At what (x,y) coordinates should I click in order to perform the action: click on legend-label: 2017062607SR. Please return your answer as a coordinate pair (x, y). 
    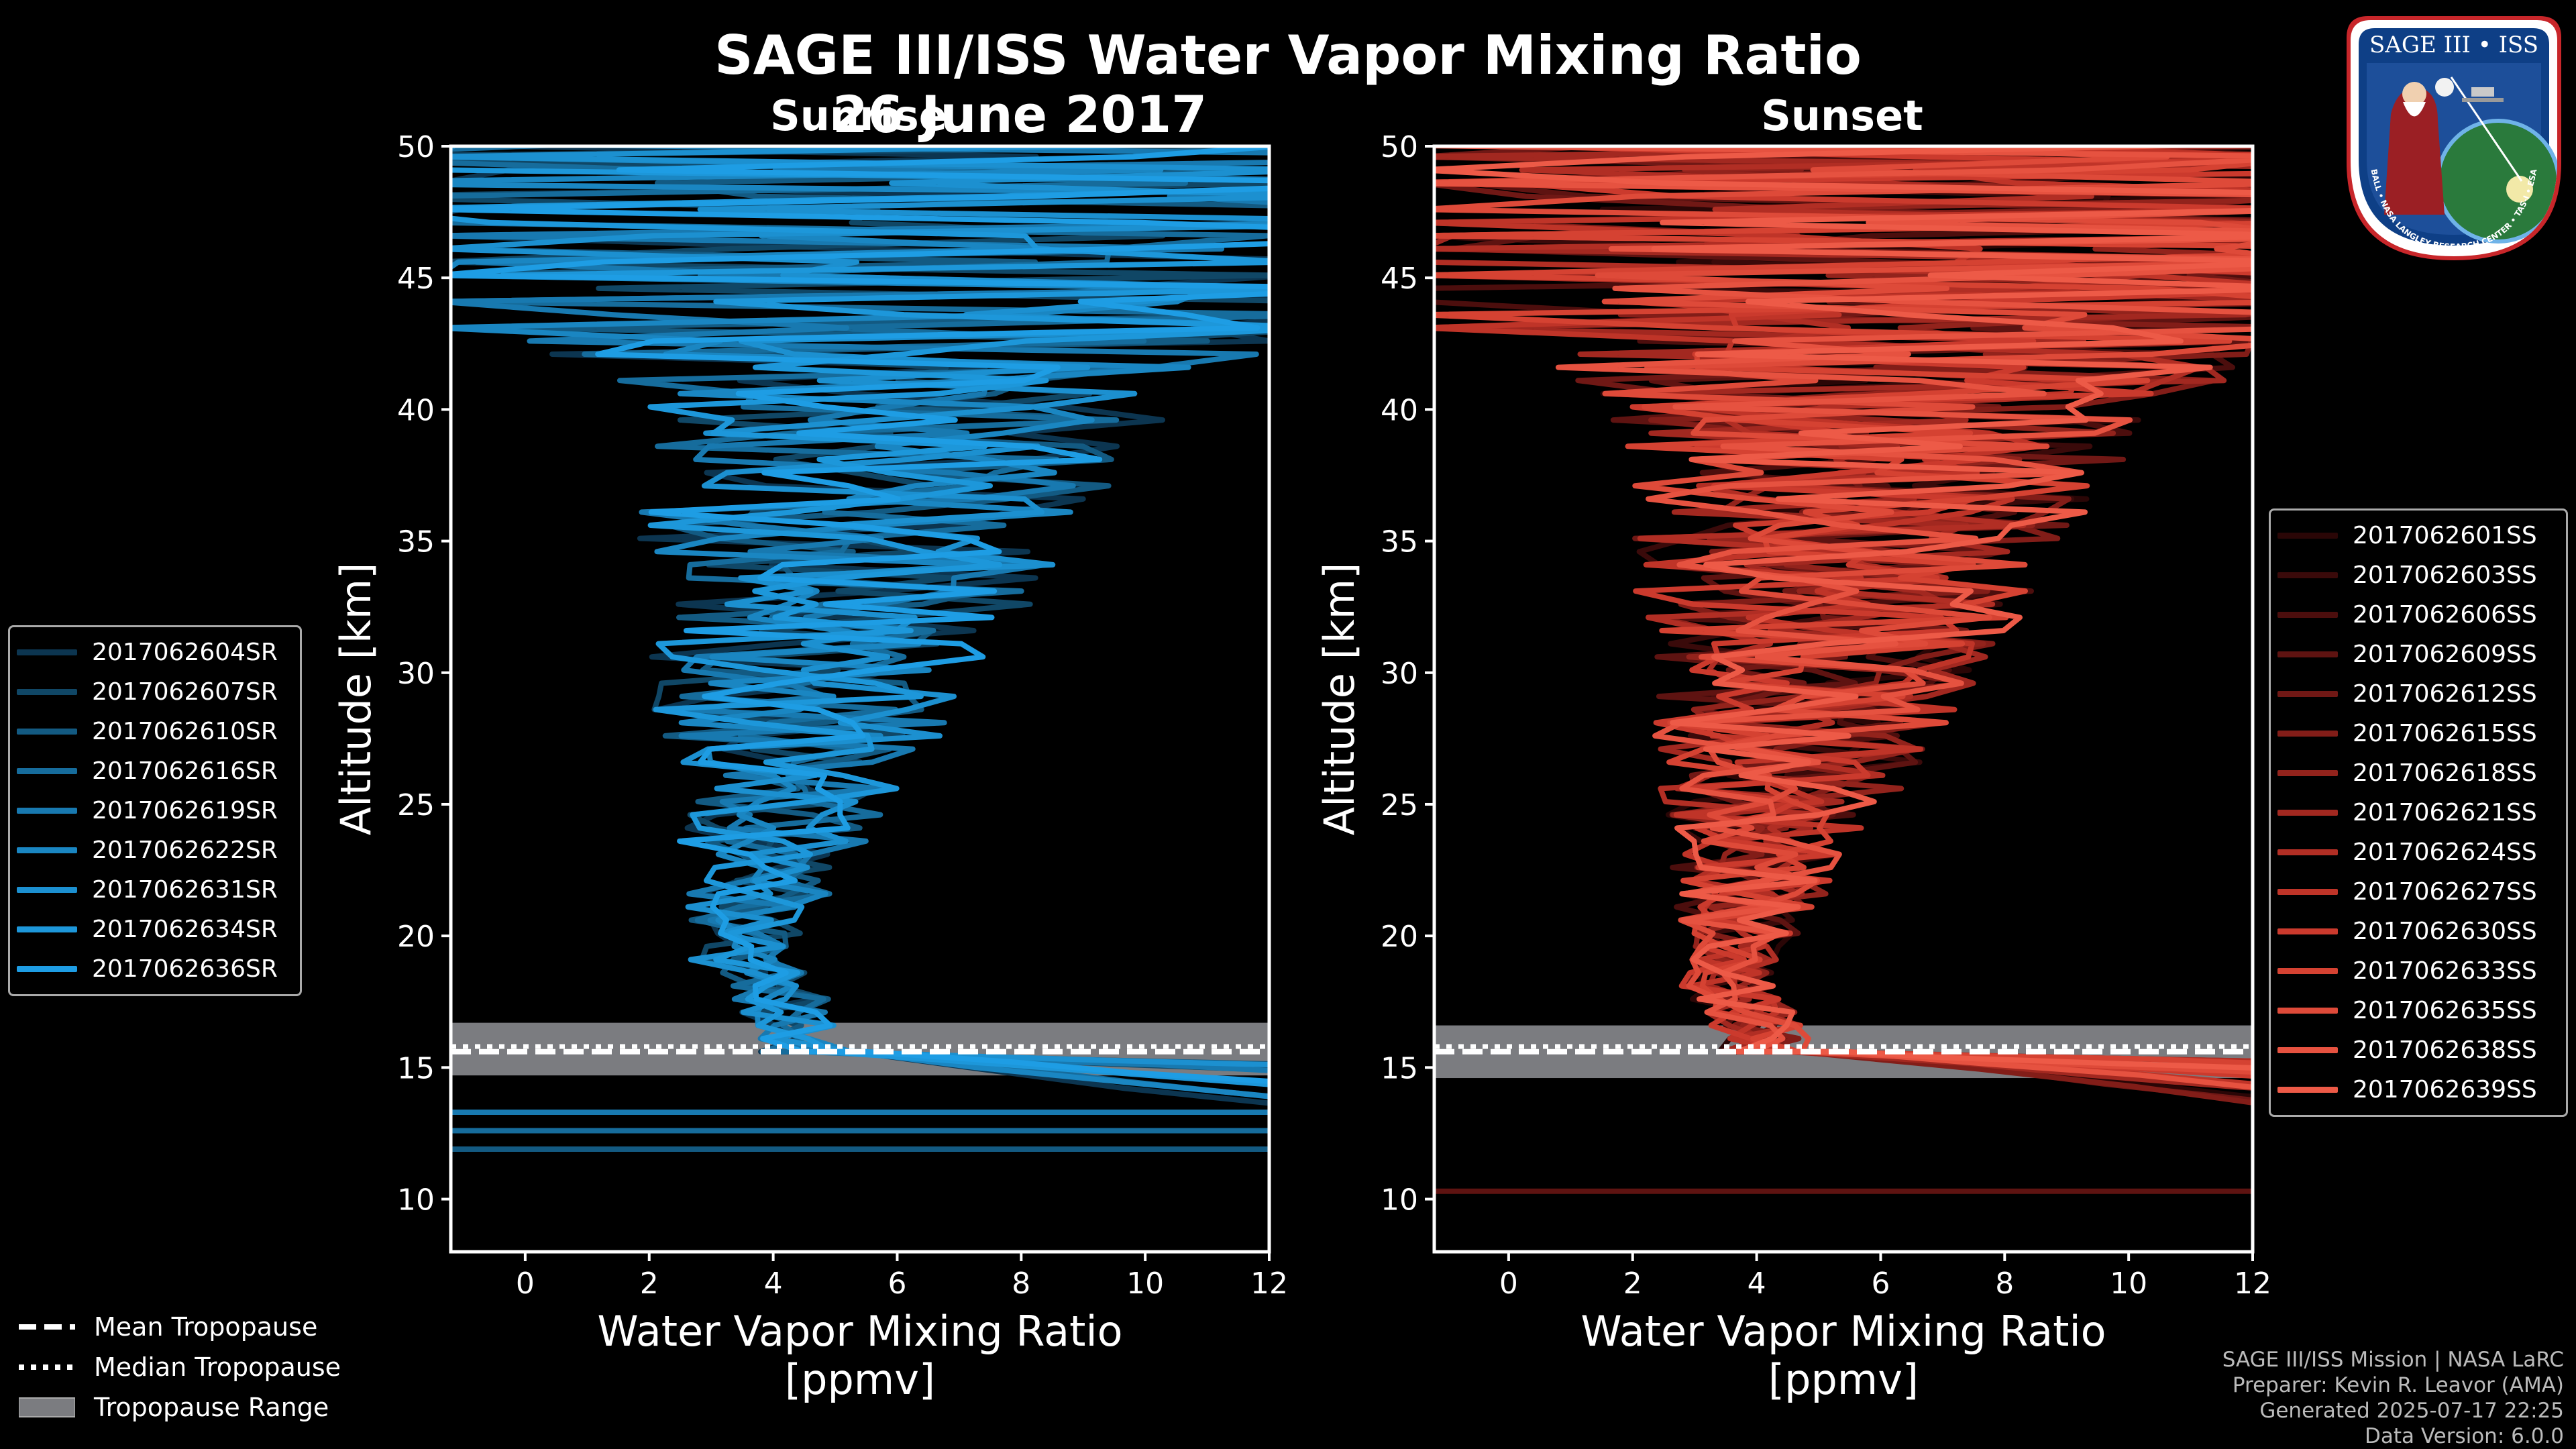
    Looking at the image, I should click on (185, 692).